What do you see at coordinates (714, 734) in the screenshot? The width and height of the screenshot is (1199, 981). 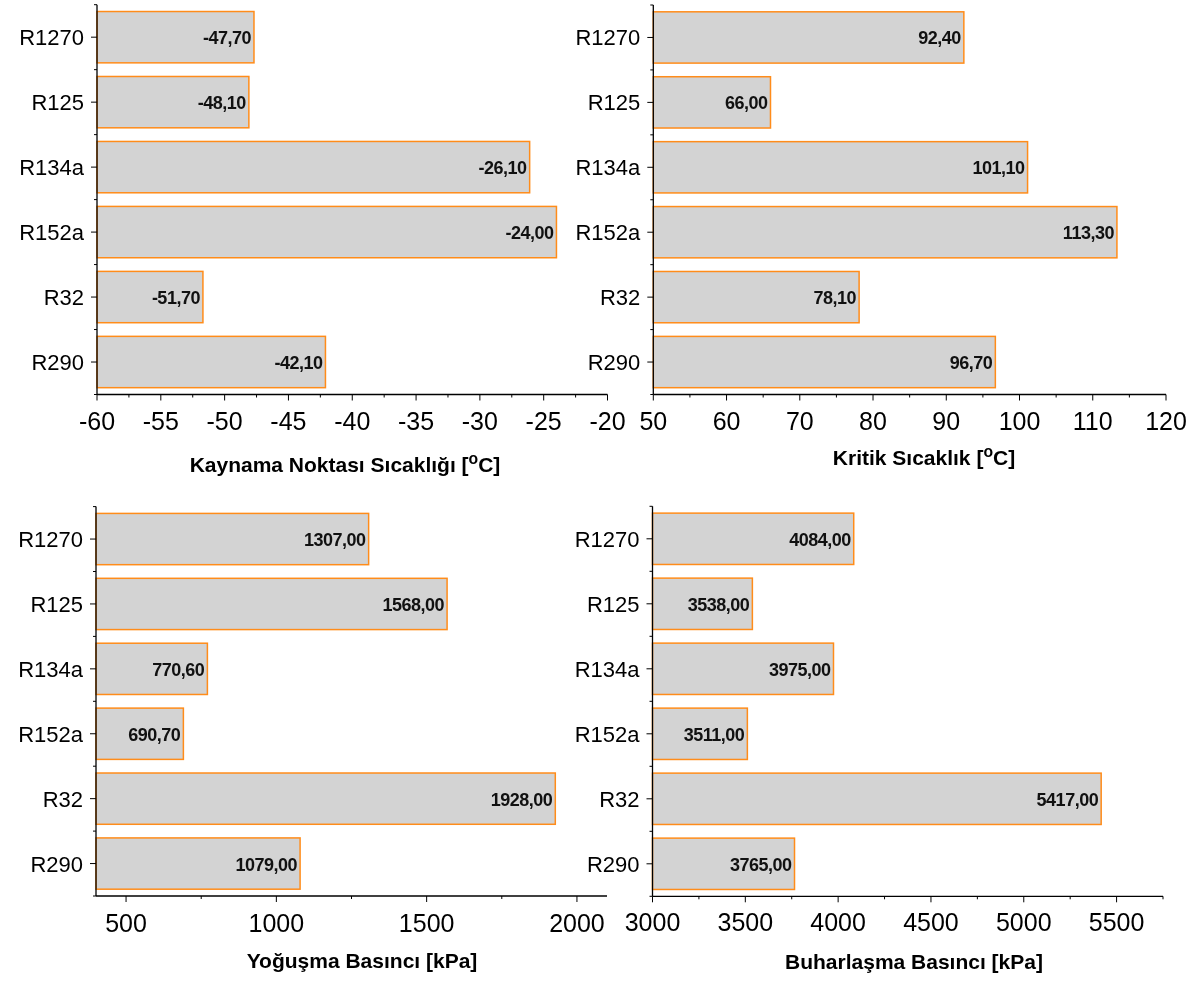 I see `data-label: 3511,00` at bounding box center [714, 734].